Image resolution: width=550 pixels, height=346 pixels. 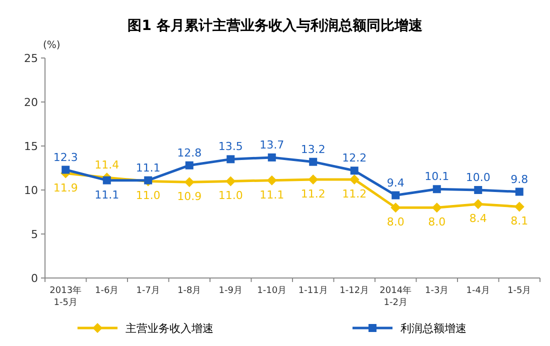 What do you see at coordinates (170, 328) in the screenshot?
I see `legend-label: 主营业务收入增速` at bounding box center [170, 328].